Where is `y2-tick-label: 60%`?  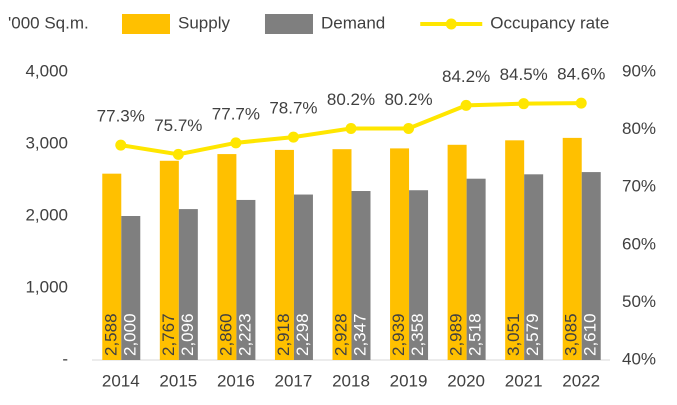
y2-tick-label: 60% is located at coordinates (639, 243).